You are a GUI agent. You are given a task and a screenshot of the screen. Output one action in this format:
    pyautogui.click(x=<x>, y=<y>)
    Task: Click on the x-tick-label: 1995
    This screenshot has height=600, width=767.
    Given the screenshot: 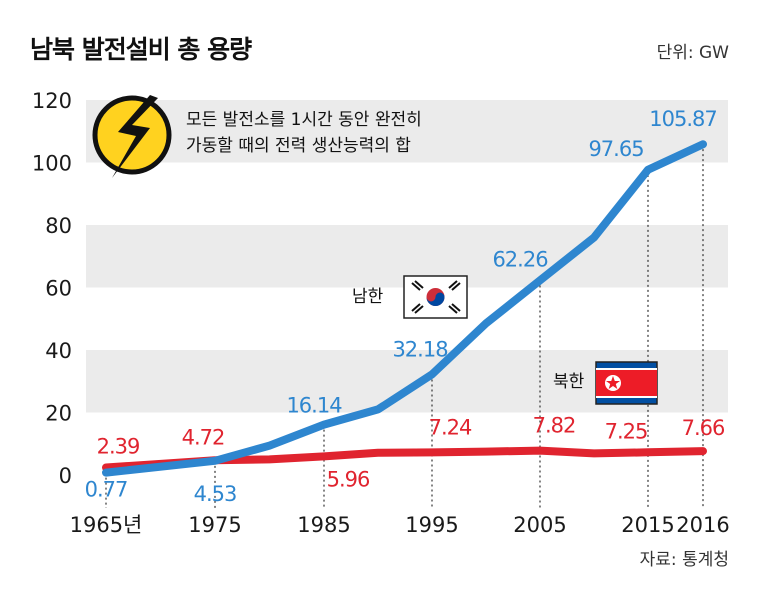 What is the action you would take?
    pyautogui.click(x=431, y=525)
    